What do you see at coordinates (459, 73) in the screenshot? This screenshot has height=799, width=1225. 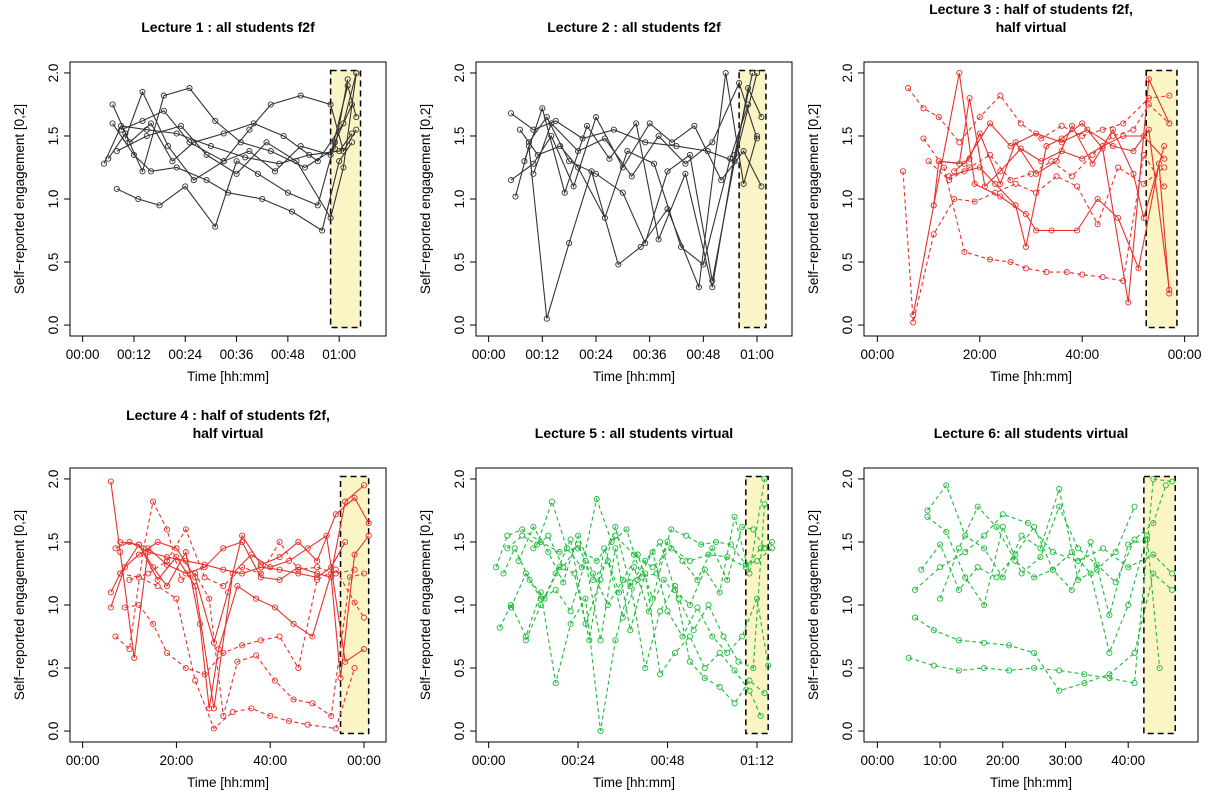 I see `y-tick-label: 2.0` at bounding box center [459, 73].